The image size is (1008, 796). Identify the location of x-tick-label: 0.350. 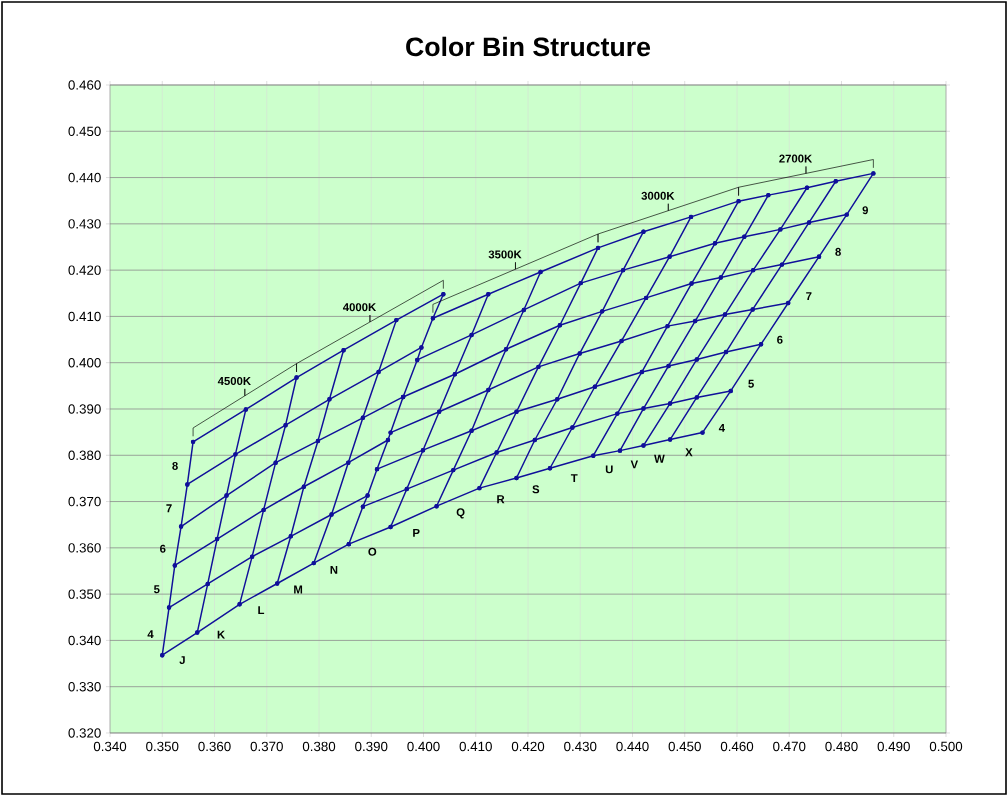
(162, 746).